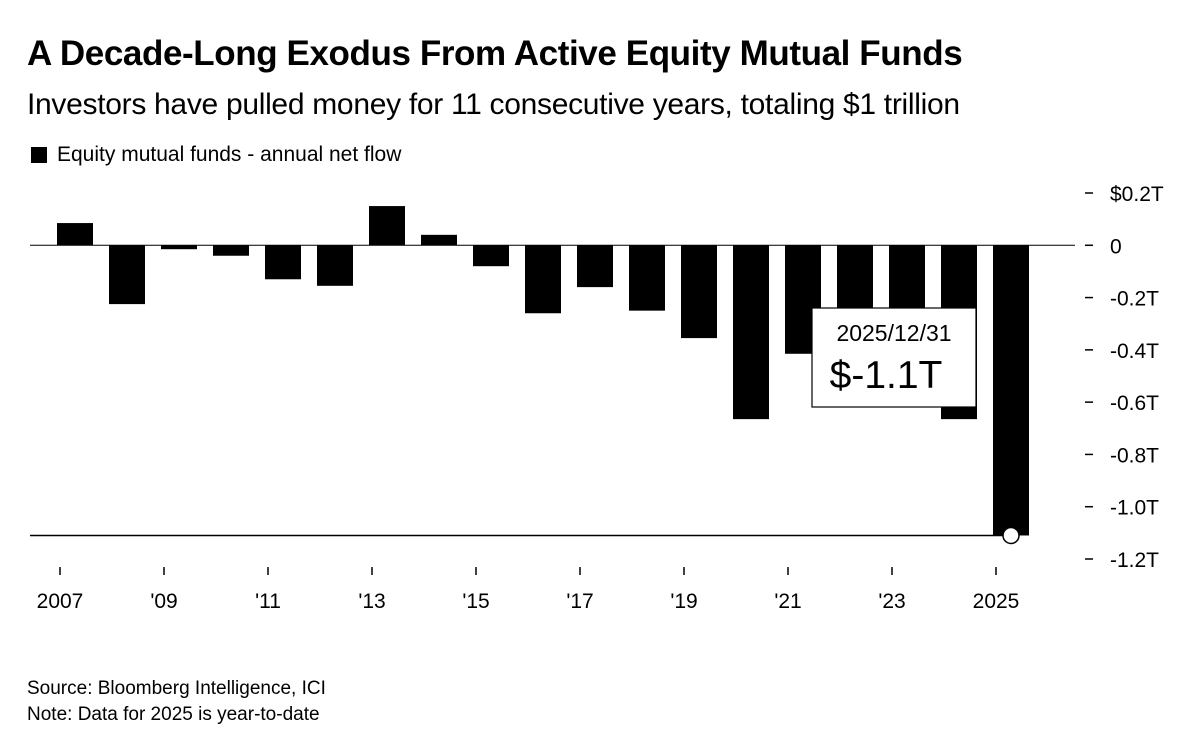  Describe the element at coordinates (787, 601) in the screenshot. I see `x-tick-label: '21` at that location.